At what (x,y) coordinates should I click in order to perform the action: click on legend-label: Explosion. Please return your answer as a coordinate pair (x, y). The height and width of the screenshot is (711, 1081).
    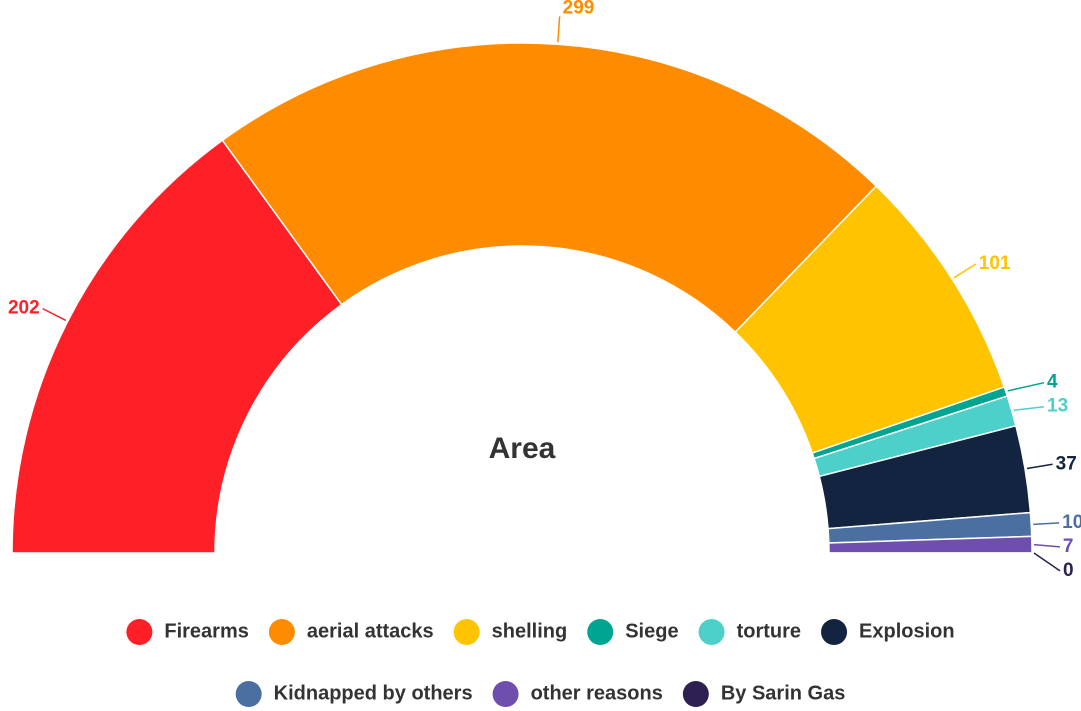
    Looking at the image, I should click on (907, 631).